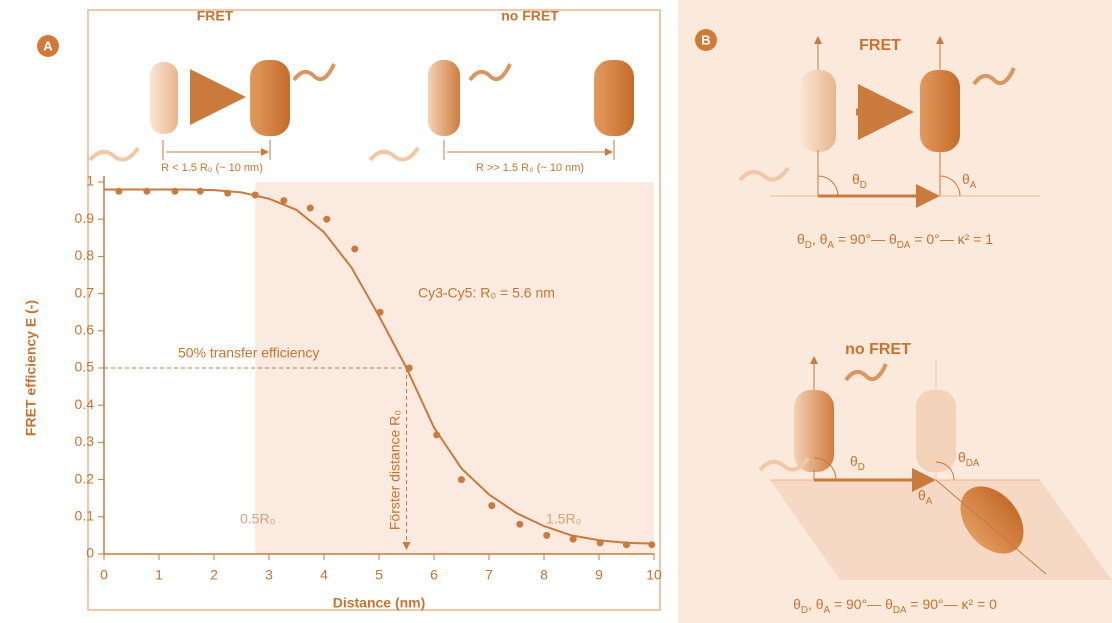 This screenshot has width=1112, height=623. What do you see at coordinates (973, 463) in the screenshot?
I see `angle-label-part: DA` at bounding box center [973, 463].